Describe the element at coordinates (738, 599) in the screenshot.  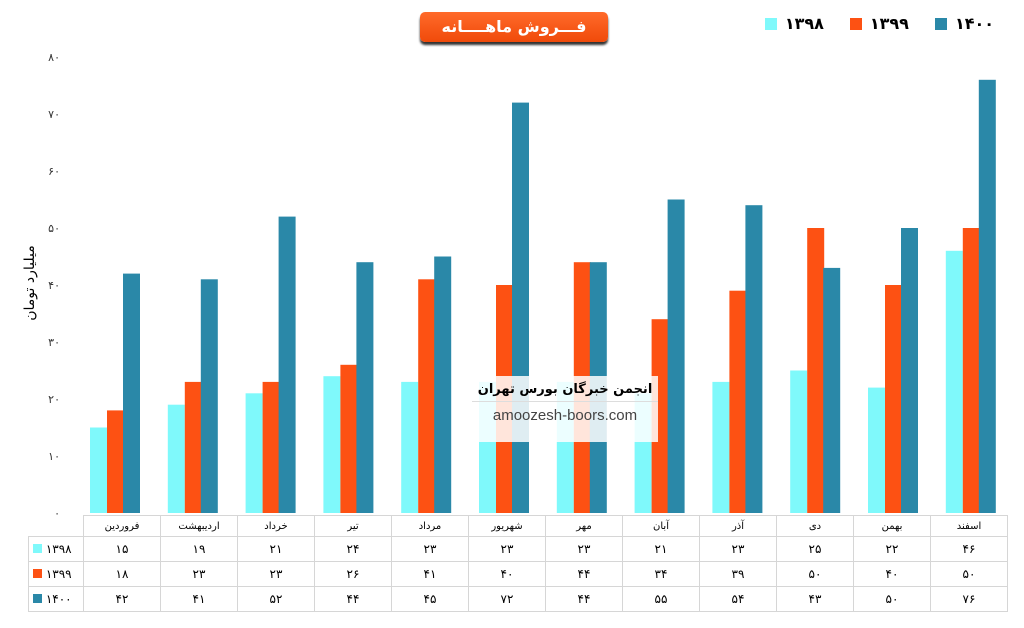
I see `data-cell: ۵۴` at that location.